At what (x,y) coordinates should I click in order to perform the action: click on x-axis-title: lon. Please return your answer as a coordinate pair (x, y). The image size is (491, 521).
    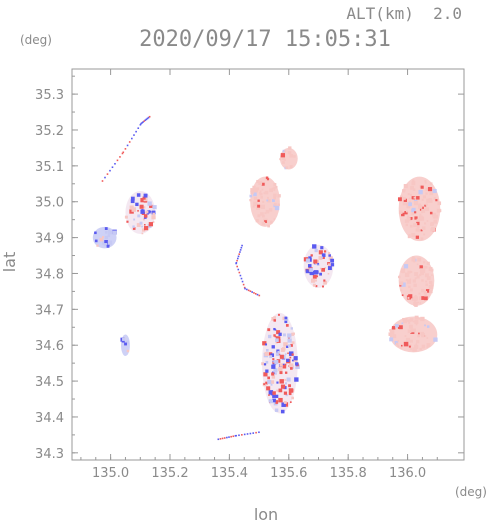
    Looking at the image, I should click on (266, 513).